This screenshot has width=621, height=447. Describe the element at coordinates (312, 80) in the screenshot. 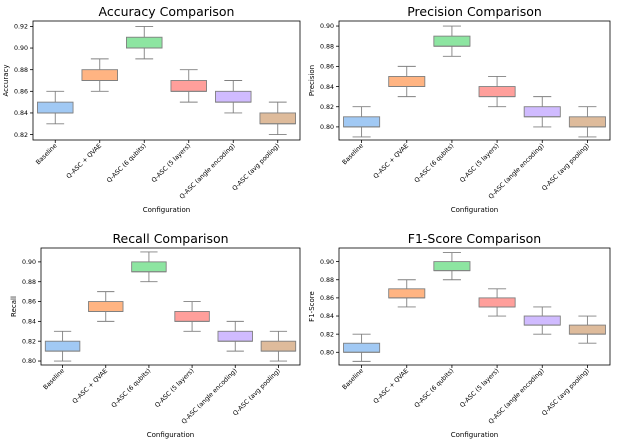

I see `y-axis-label: Precision` at that location.